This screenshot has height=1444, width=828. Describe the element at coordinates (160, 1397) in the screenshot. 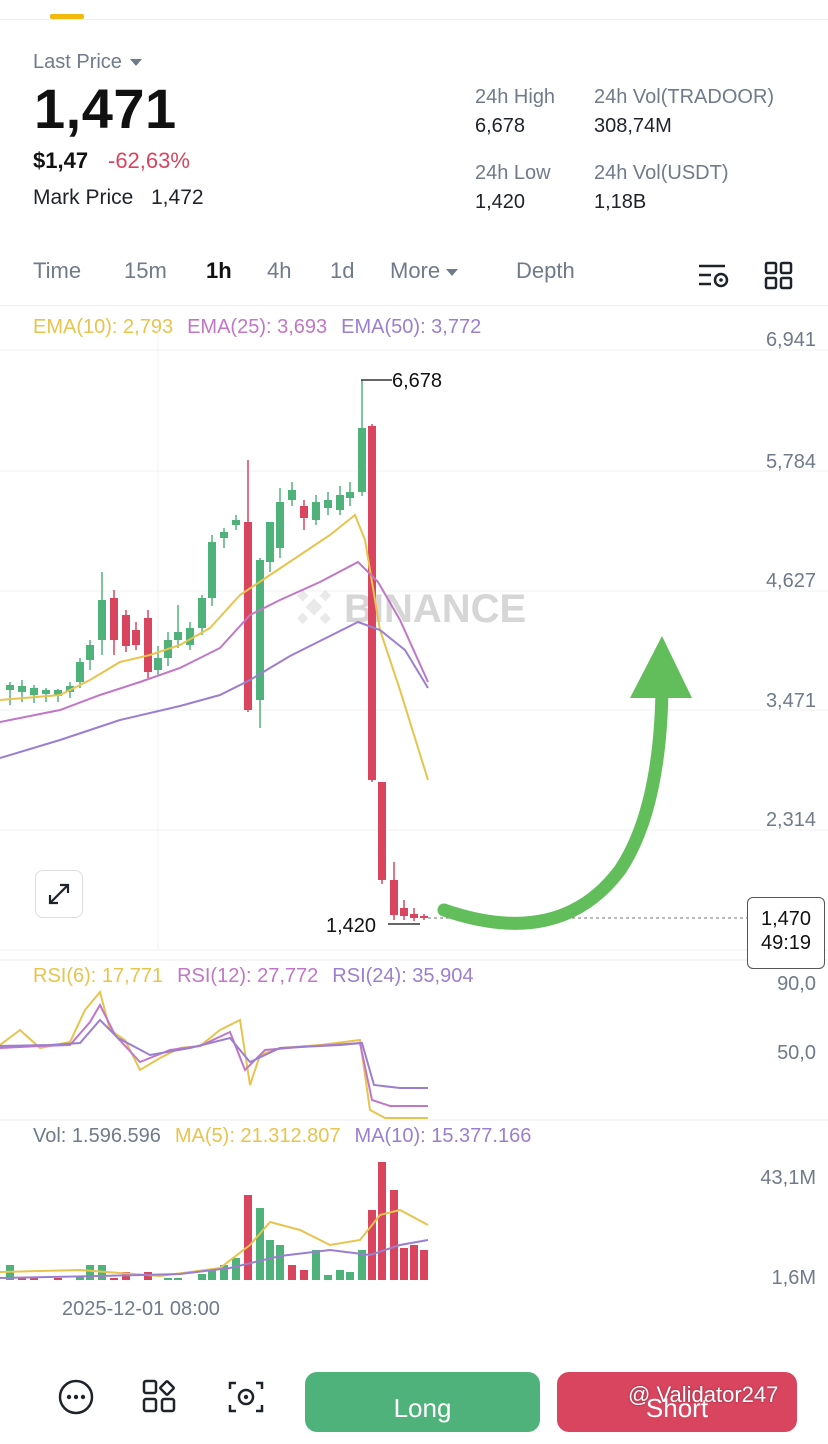

I see `apps-icon` at that location.